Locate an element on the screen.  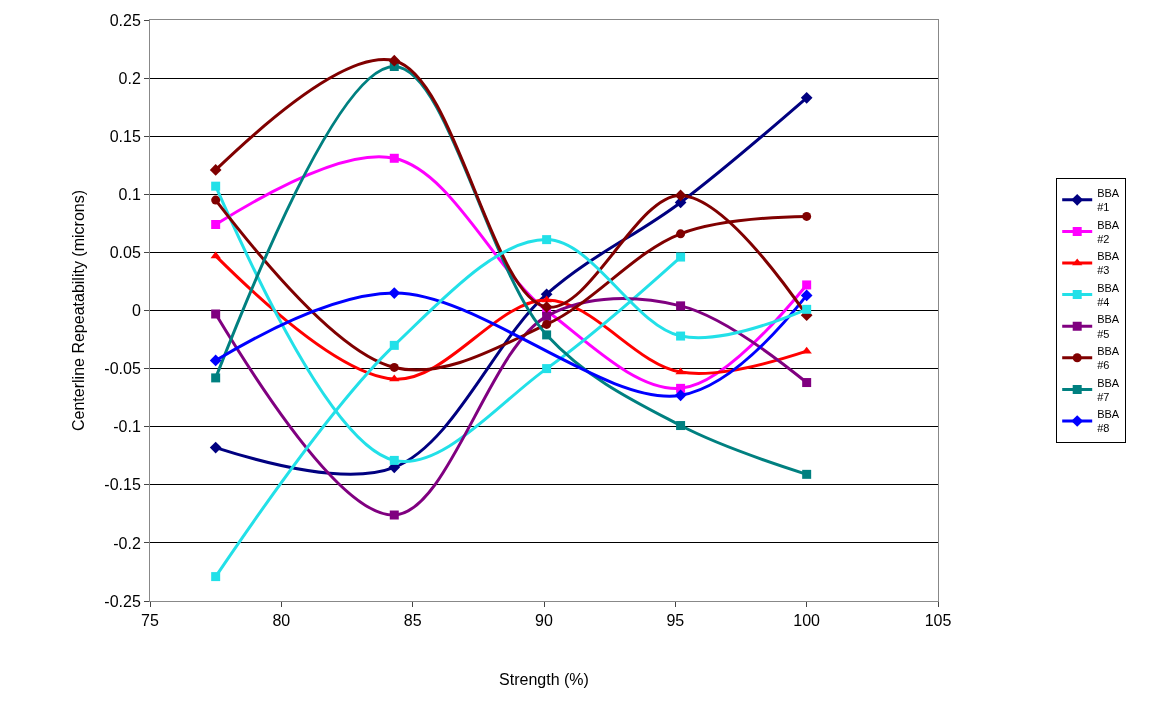
x-tick-label: 95 is located at coordinates (675, 621).